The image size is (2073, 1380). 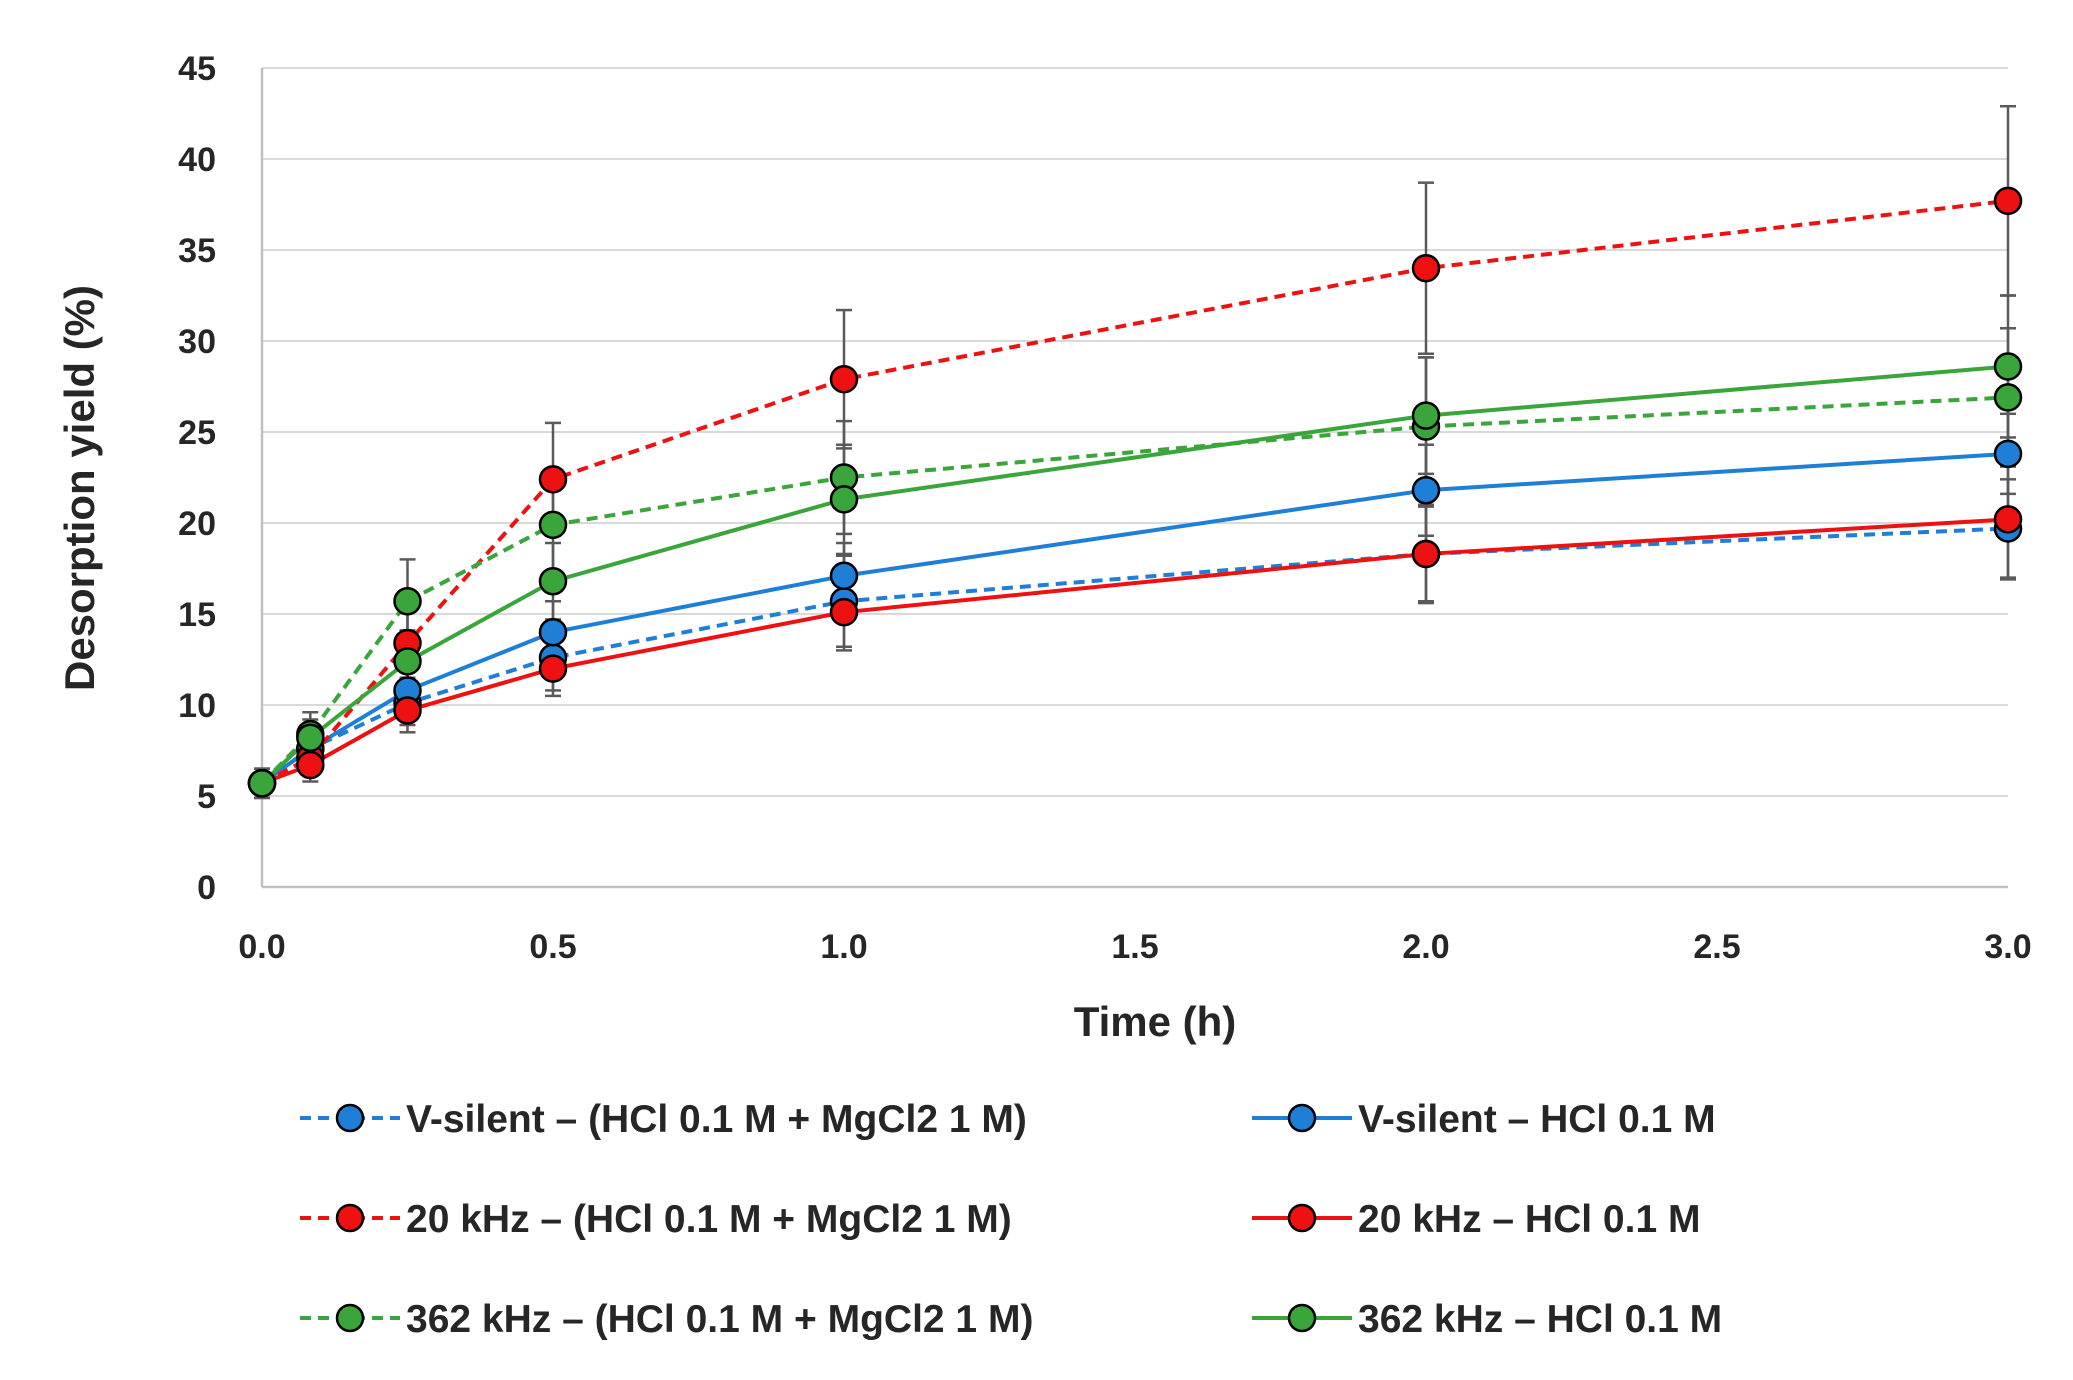 I want to click on y-tick-label: 40, so click(x=197, y=160).